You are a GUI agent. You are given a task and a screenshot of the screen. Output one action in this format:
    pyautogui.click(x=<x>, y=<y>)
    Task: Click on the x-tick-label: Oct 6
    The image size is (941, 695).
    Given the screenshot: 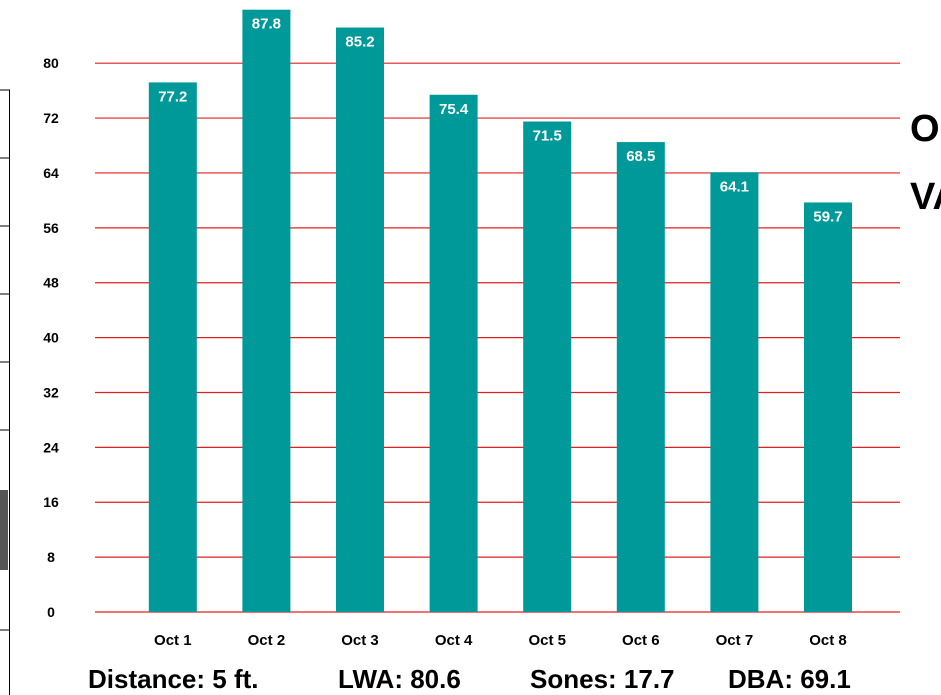 What is the action you would take?
    pyautogui.click(x=641, y=640)
    